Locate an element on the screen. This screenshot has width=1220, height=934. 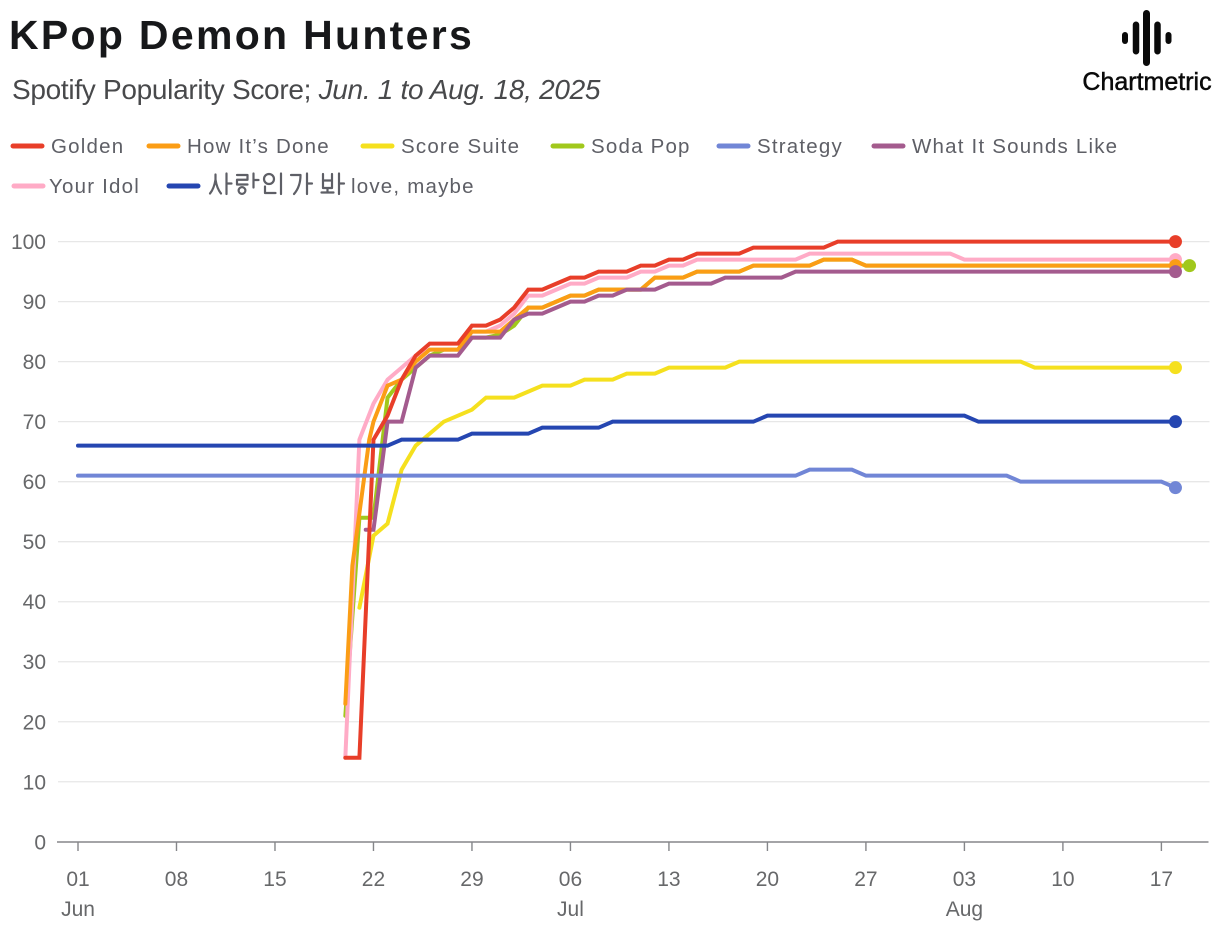
svg-text: KPop Demon Hunters is located at coordinates (241, 35).